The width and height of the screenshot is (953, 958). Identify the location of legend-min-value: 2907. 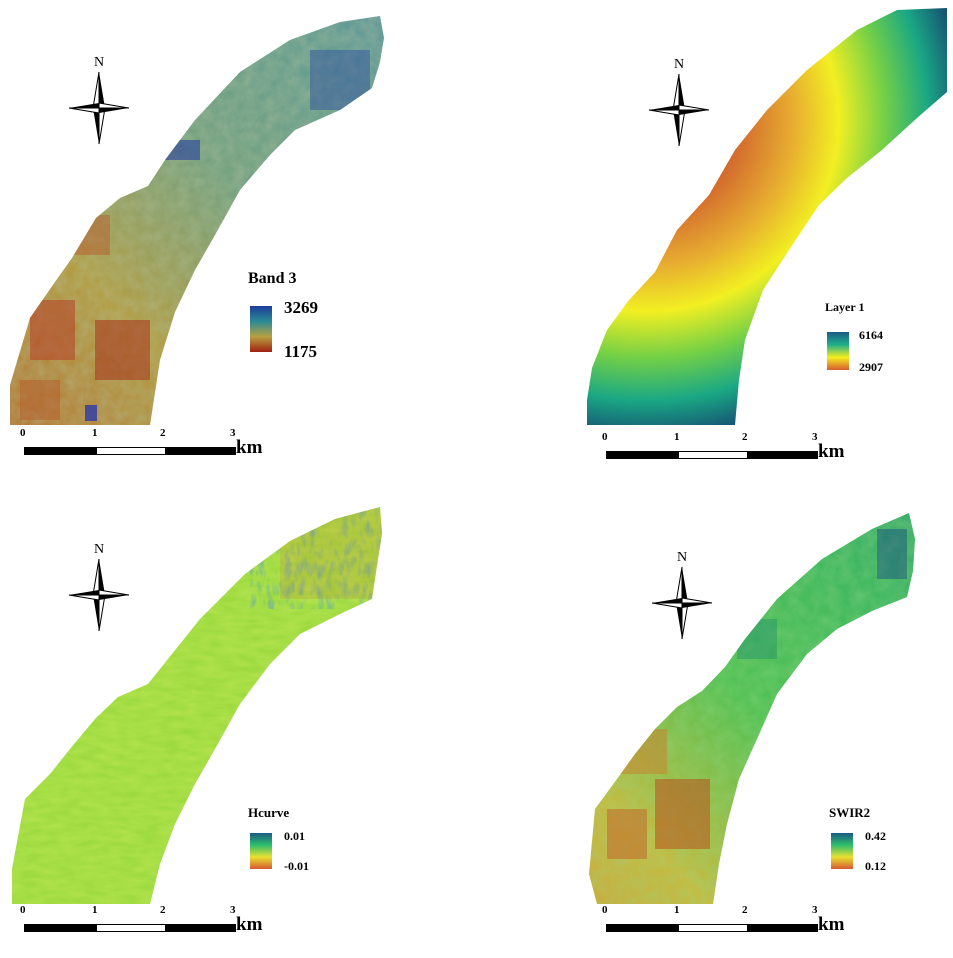
(871, 367).